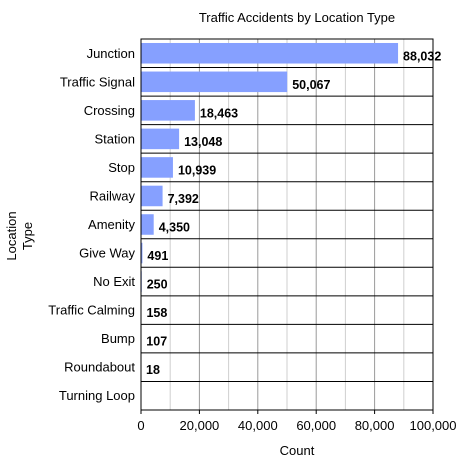 Image resolution: width=462 pixels, height=463 pixels. What do you see at coordinates (203, 142) in the screenshot?
I see `data-label: 13,048` at bounding box center [203, 142].